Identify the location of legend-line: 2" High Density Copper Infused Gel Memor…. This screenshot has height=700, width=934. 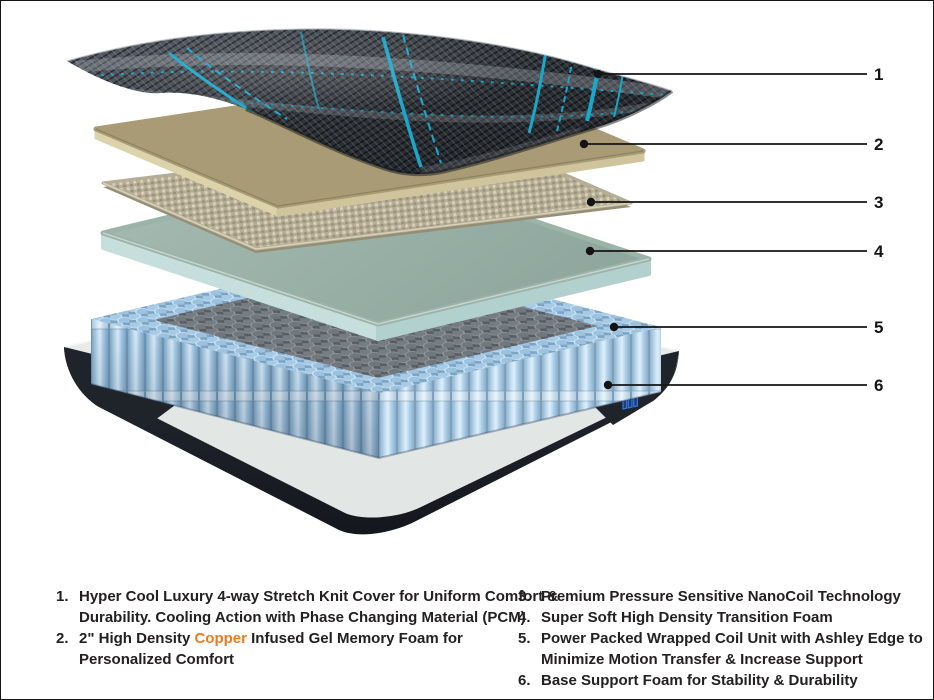
(271, 638).